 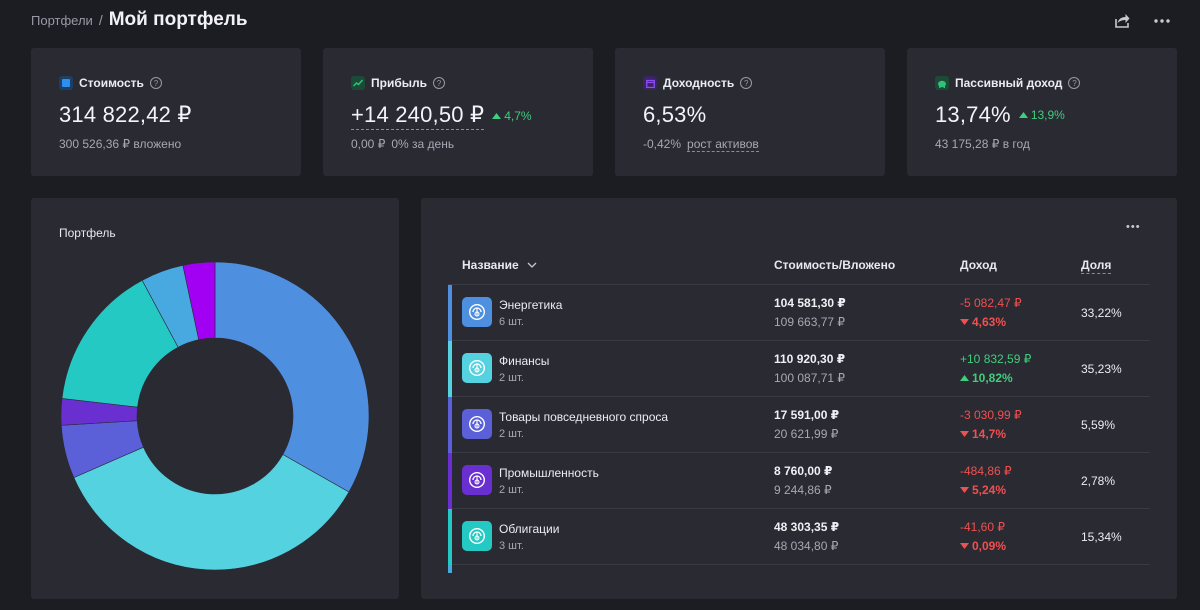 What do you see at coordinates (750, 112) in the screenshot?
I see `yield-card: Доходность ? 6,53% -0,42% рост активов` at bounding box center [750, 112].